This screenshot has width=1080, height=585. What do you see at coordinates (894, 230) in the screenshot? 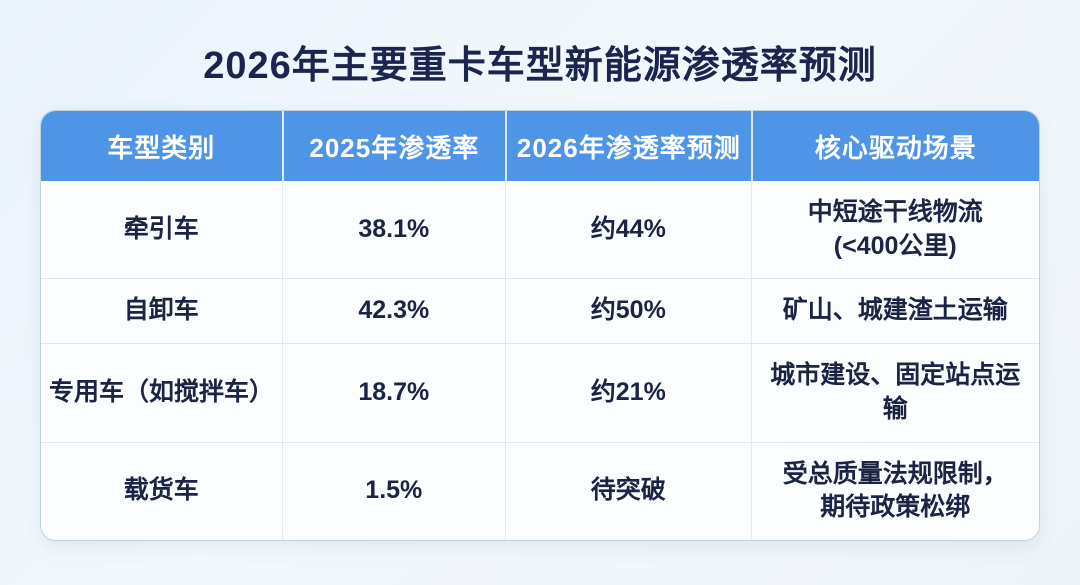
I see `scenario-cell: 中短途干线物流 (<400公里)` at bounding box center [894, 230].